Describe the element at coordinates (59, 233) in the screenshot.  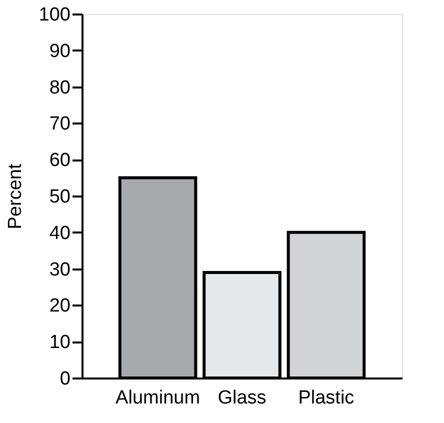
I see `y-tick-label: 40` at that location.